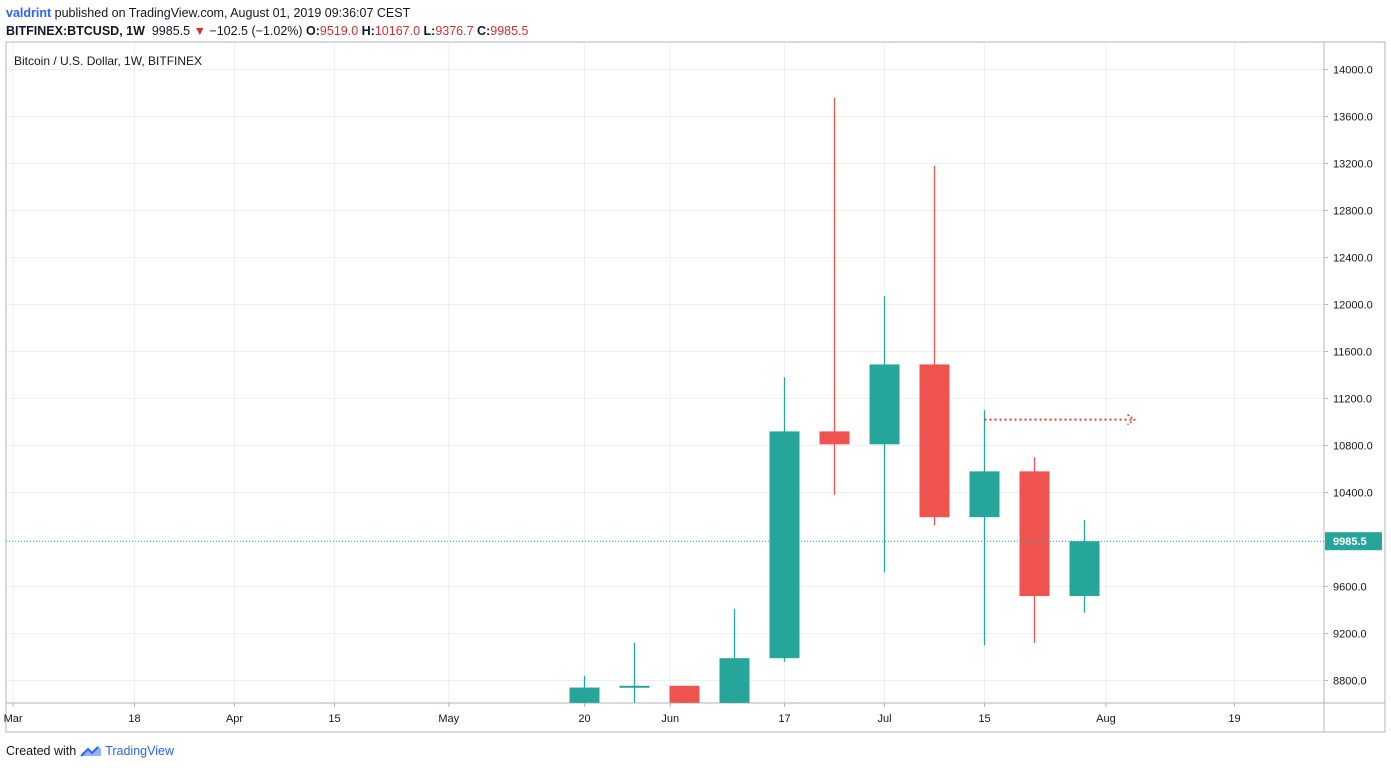 The width and height of the screenshot is (1391, 768). What do you see at coordinates (397, 31) in the screenshot?
I see `high-value: 10167.0` at bounding box center [397, 31].